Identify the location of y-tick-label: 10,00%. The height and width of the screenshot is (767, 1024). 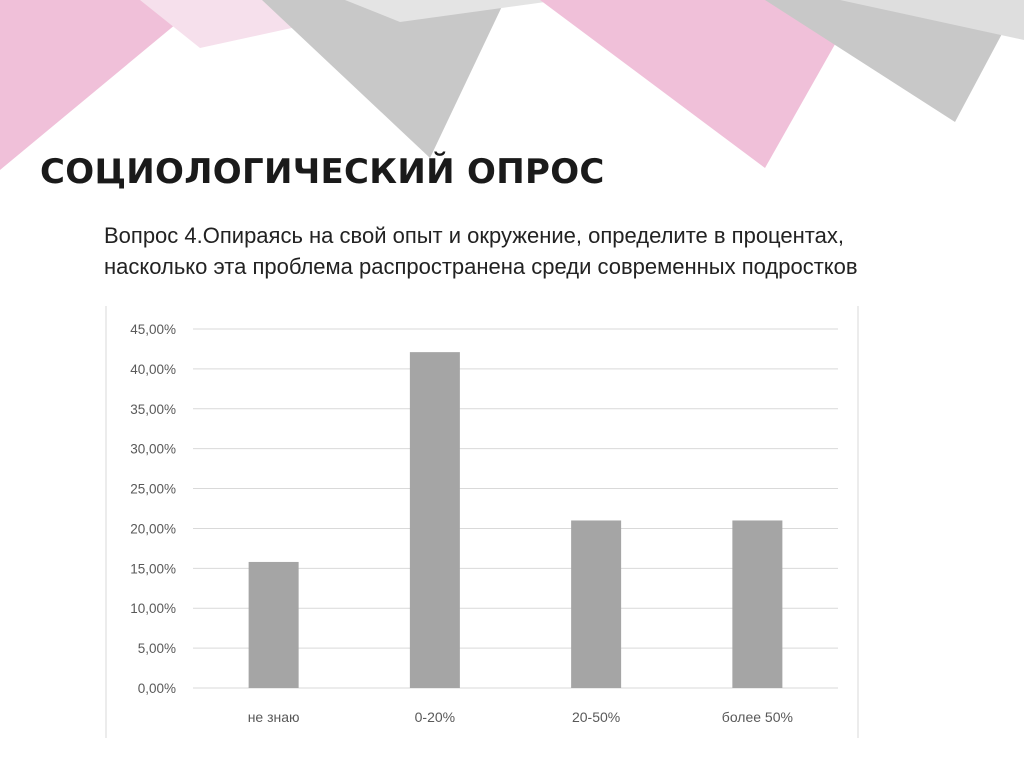
(153, 608).